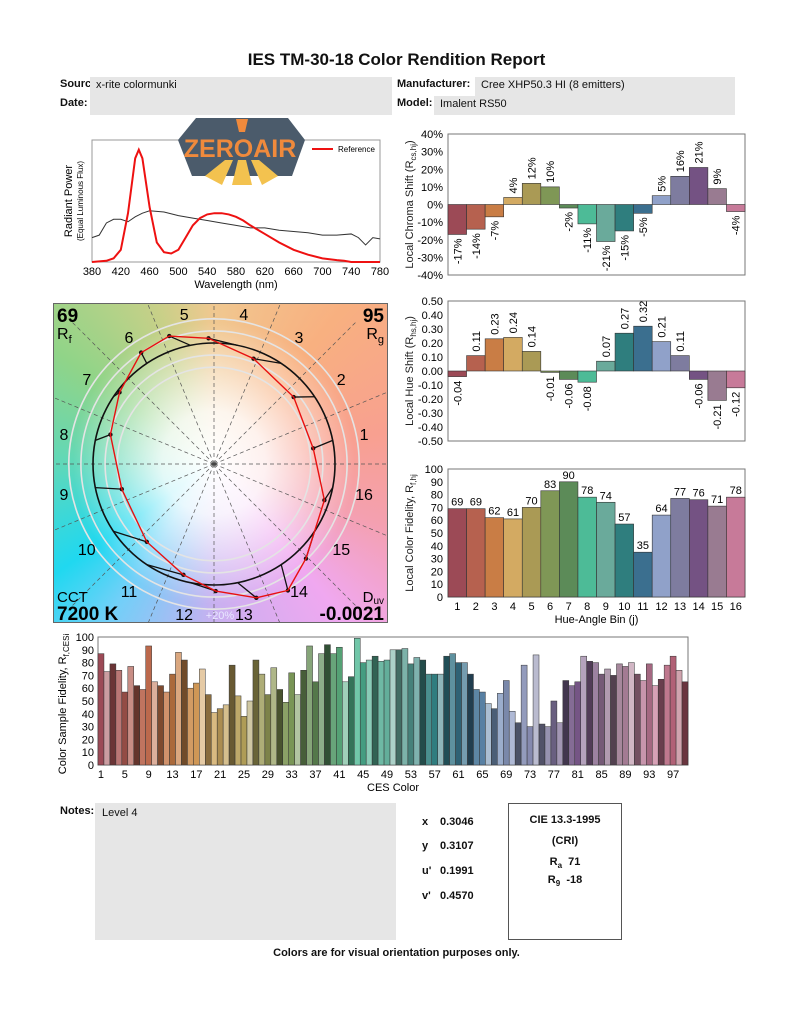 The width and height of the screenshot is (793, 1024). I want to click on bar-value-label: 35, so click(643, 546).